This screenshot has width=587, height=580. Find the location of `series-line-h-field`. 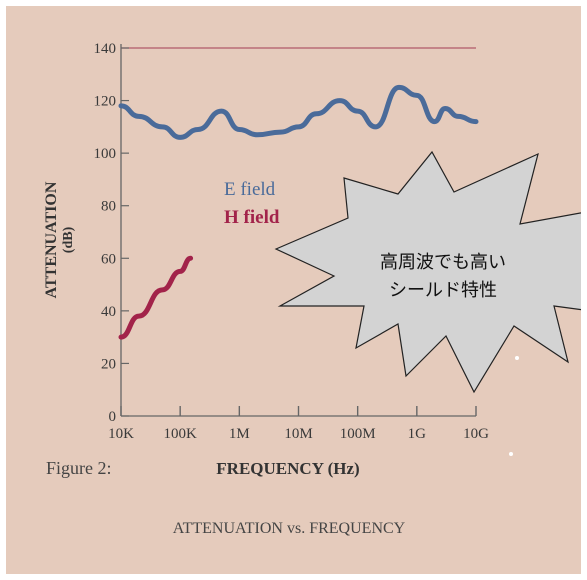

series-line-h-field is located at coordinates (156, 297).